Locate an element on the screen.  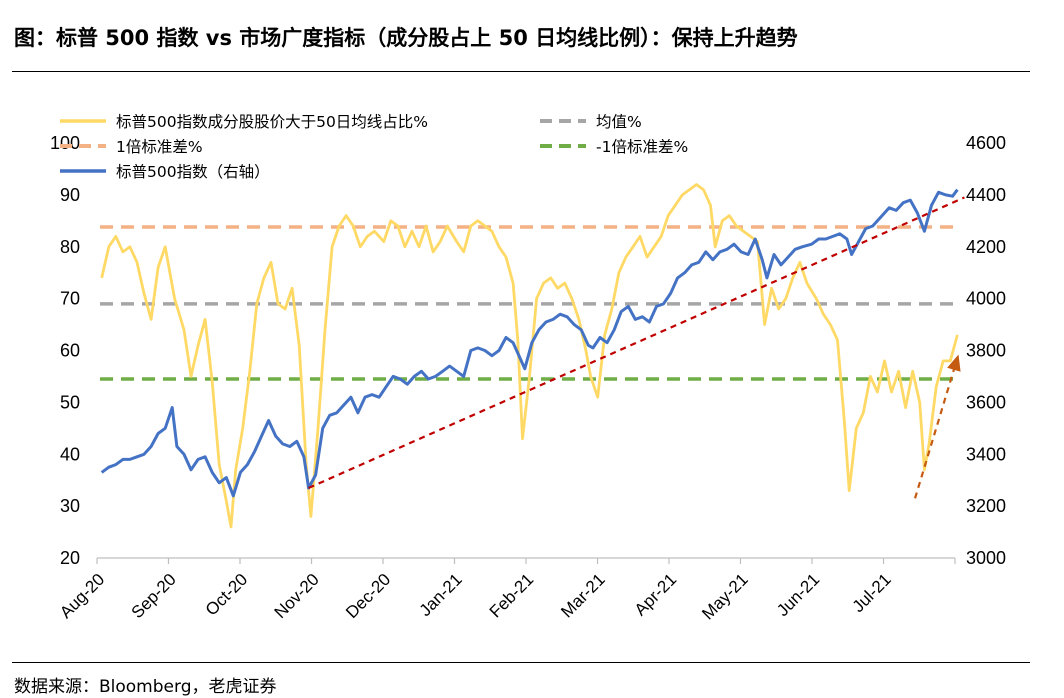
y-left-tick-label: 70 is located at coordinates (70, 299).